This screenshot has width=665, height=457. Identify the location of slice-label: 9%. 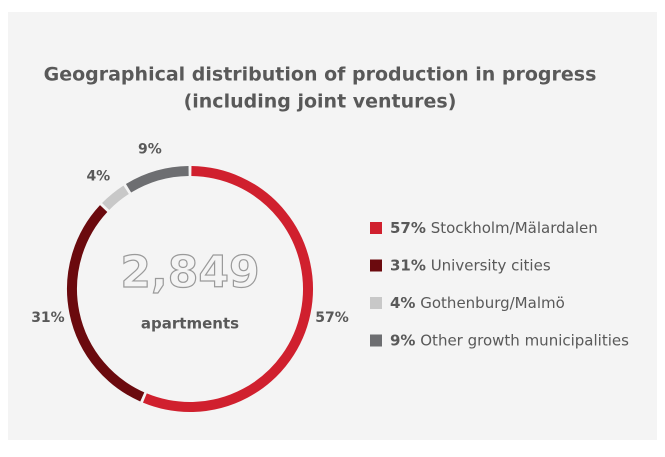
(150, 150).